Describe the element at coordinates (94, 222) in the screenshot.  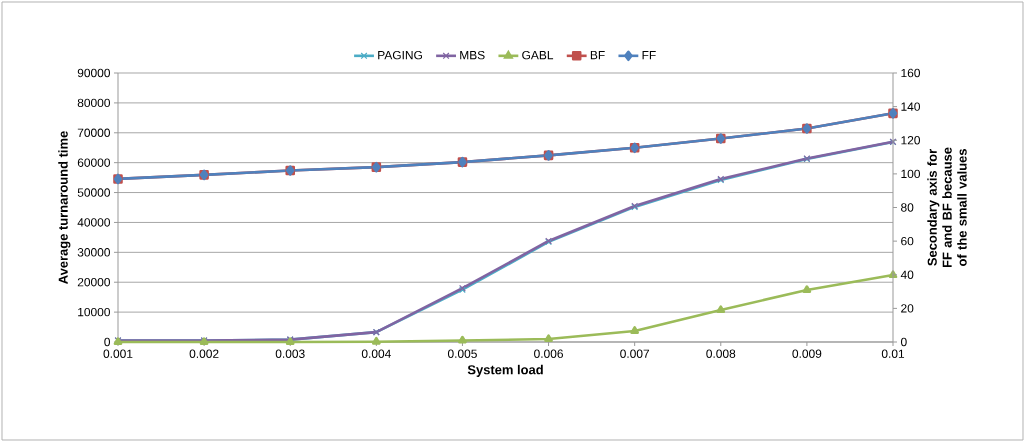
I see `y-tick-label: 40000` at that location.